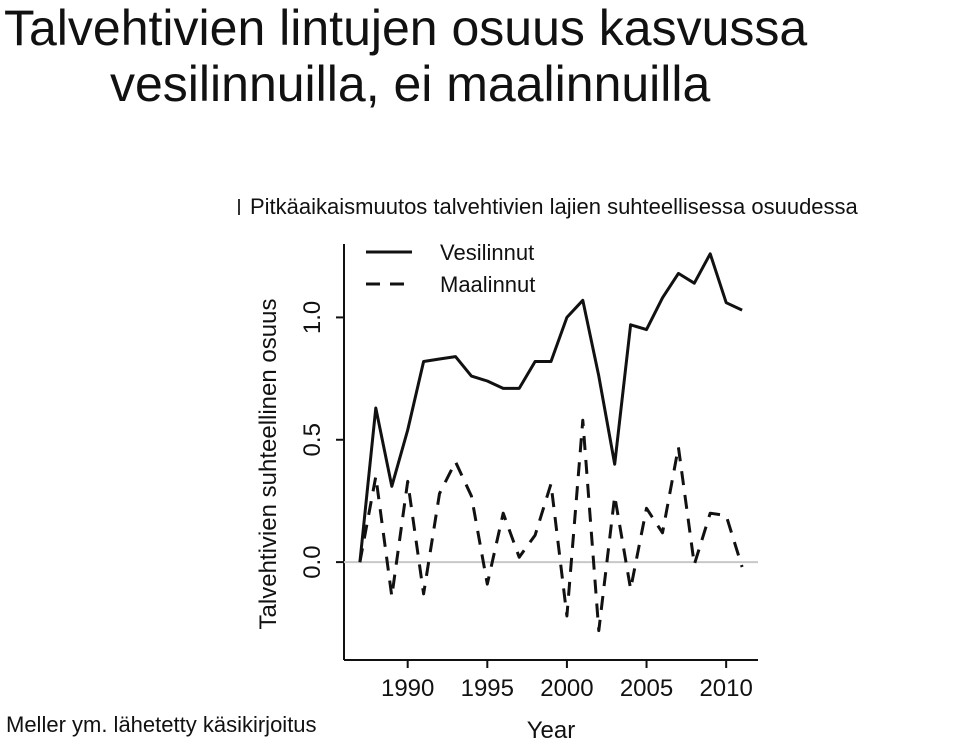 The image size is (960, 746). I want to click on y-tick-label: 0.5, so click(312, 439).